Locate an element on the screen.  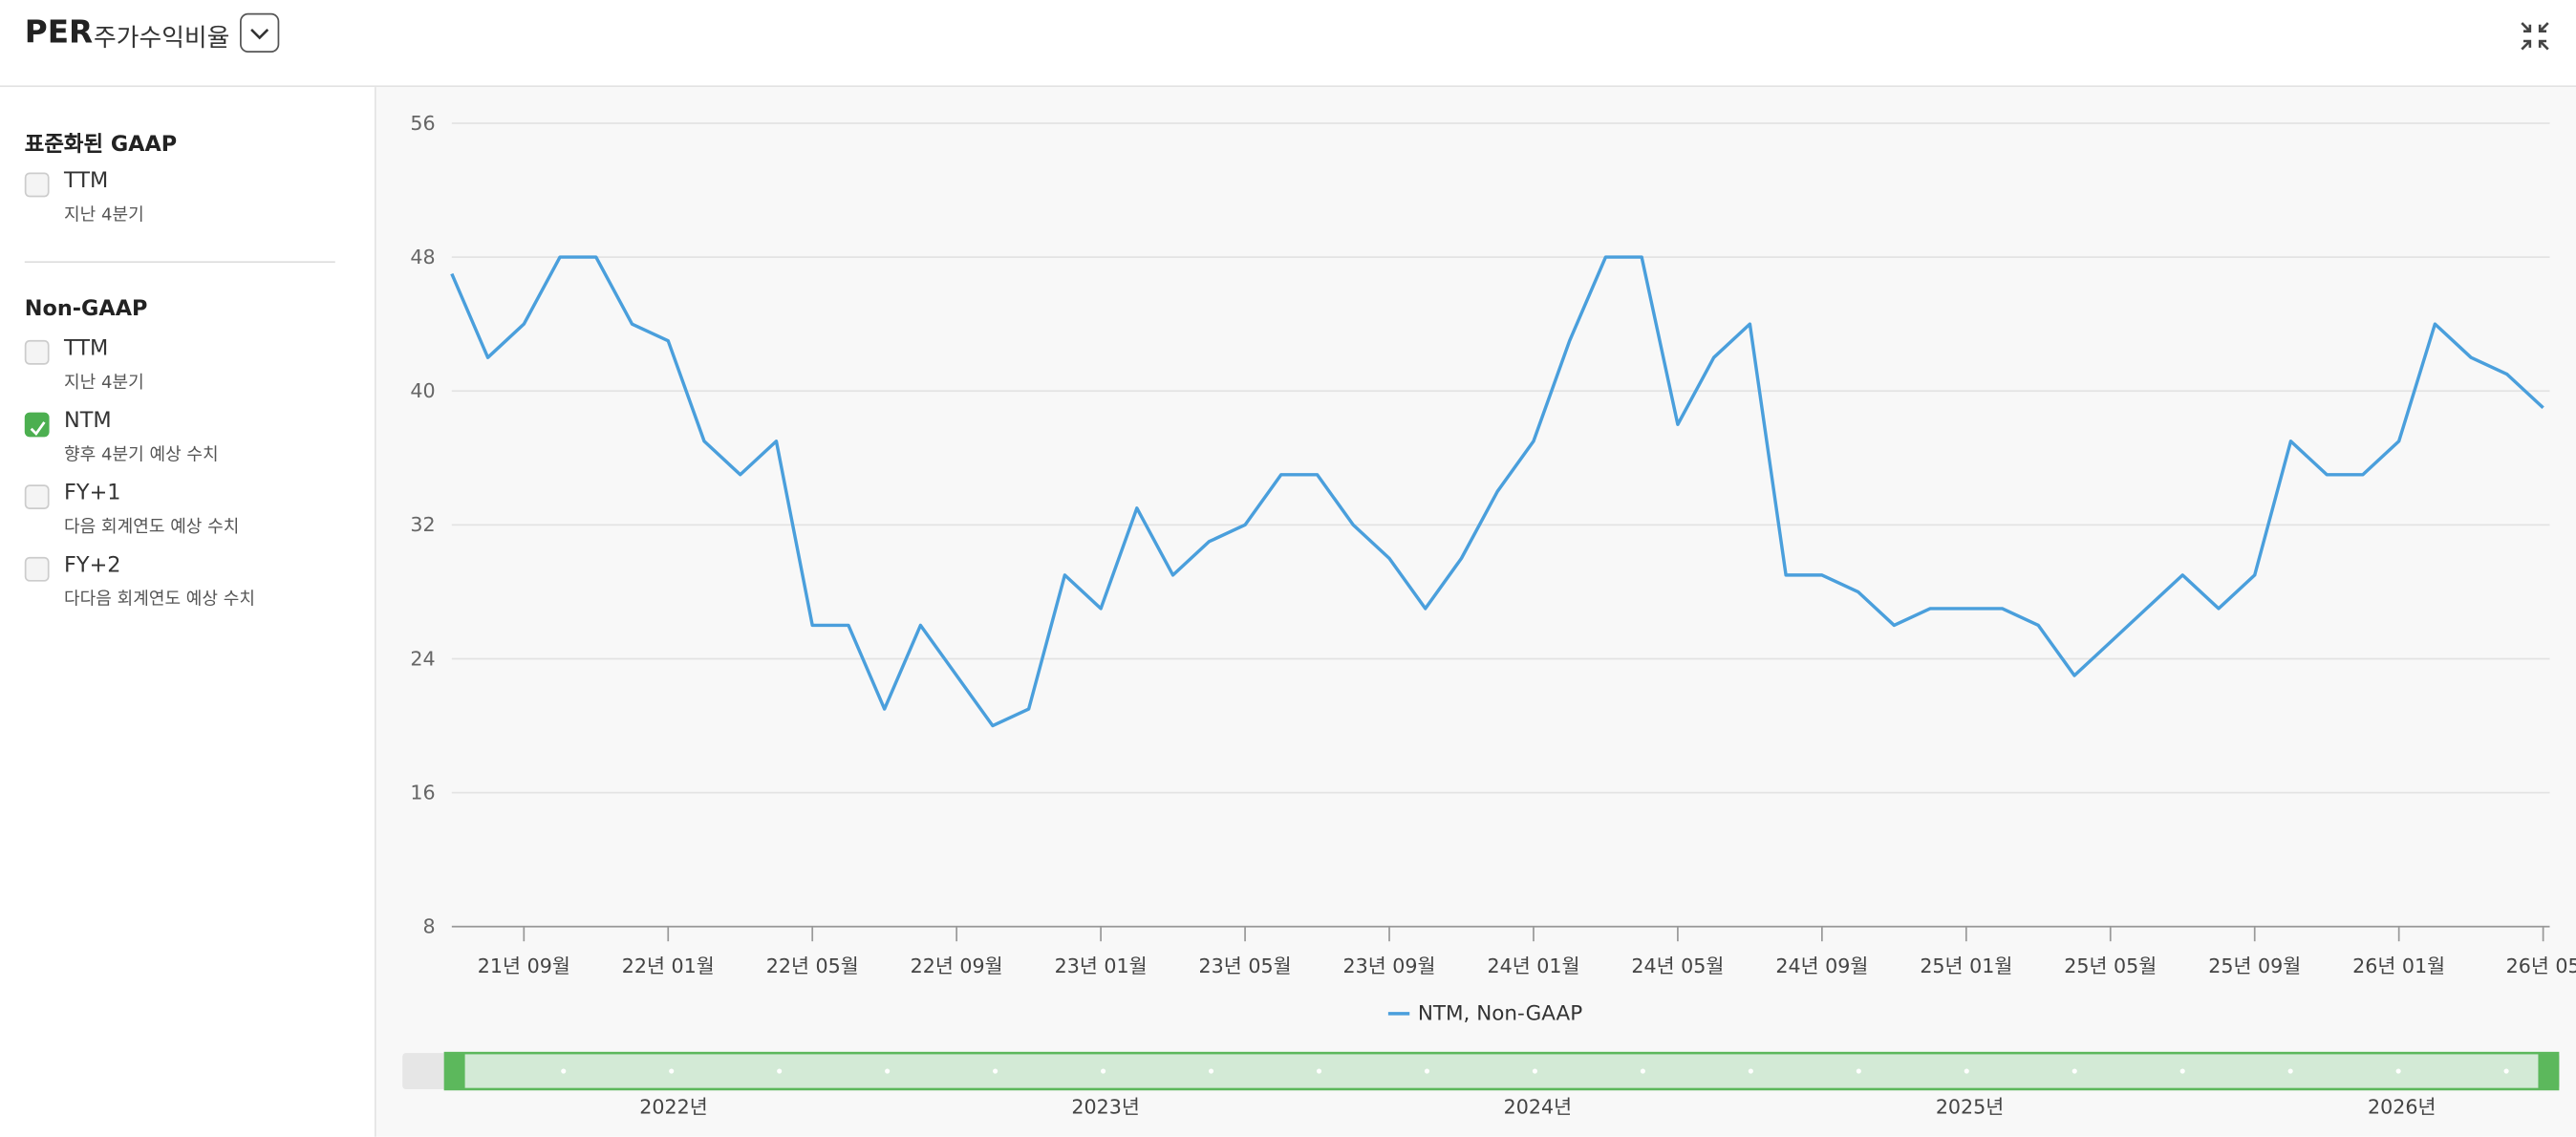
navigator-label: 2024년 is located at coordinates (1538, 1107).